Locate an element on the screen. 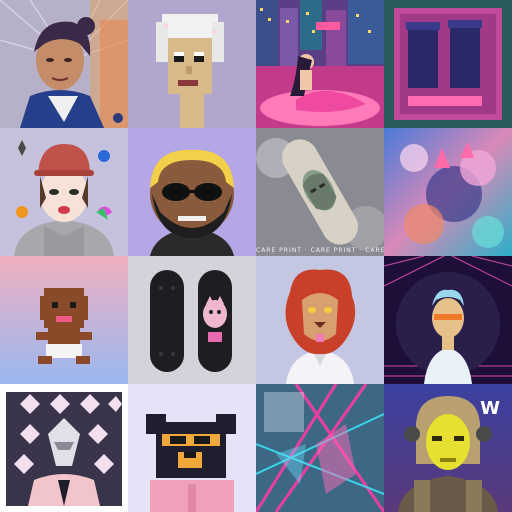  cyber-yellow-face-image is located at coordinates (448, 448).